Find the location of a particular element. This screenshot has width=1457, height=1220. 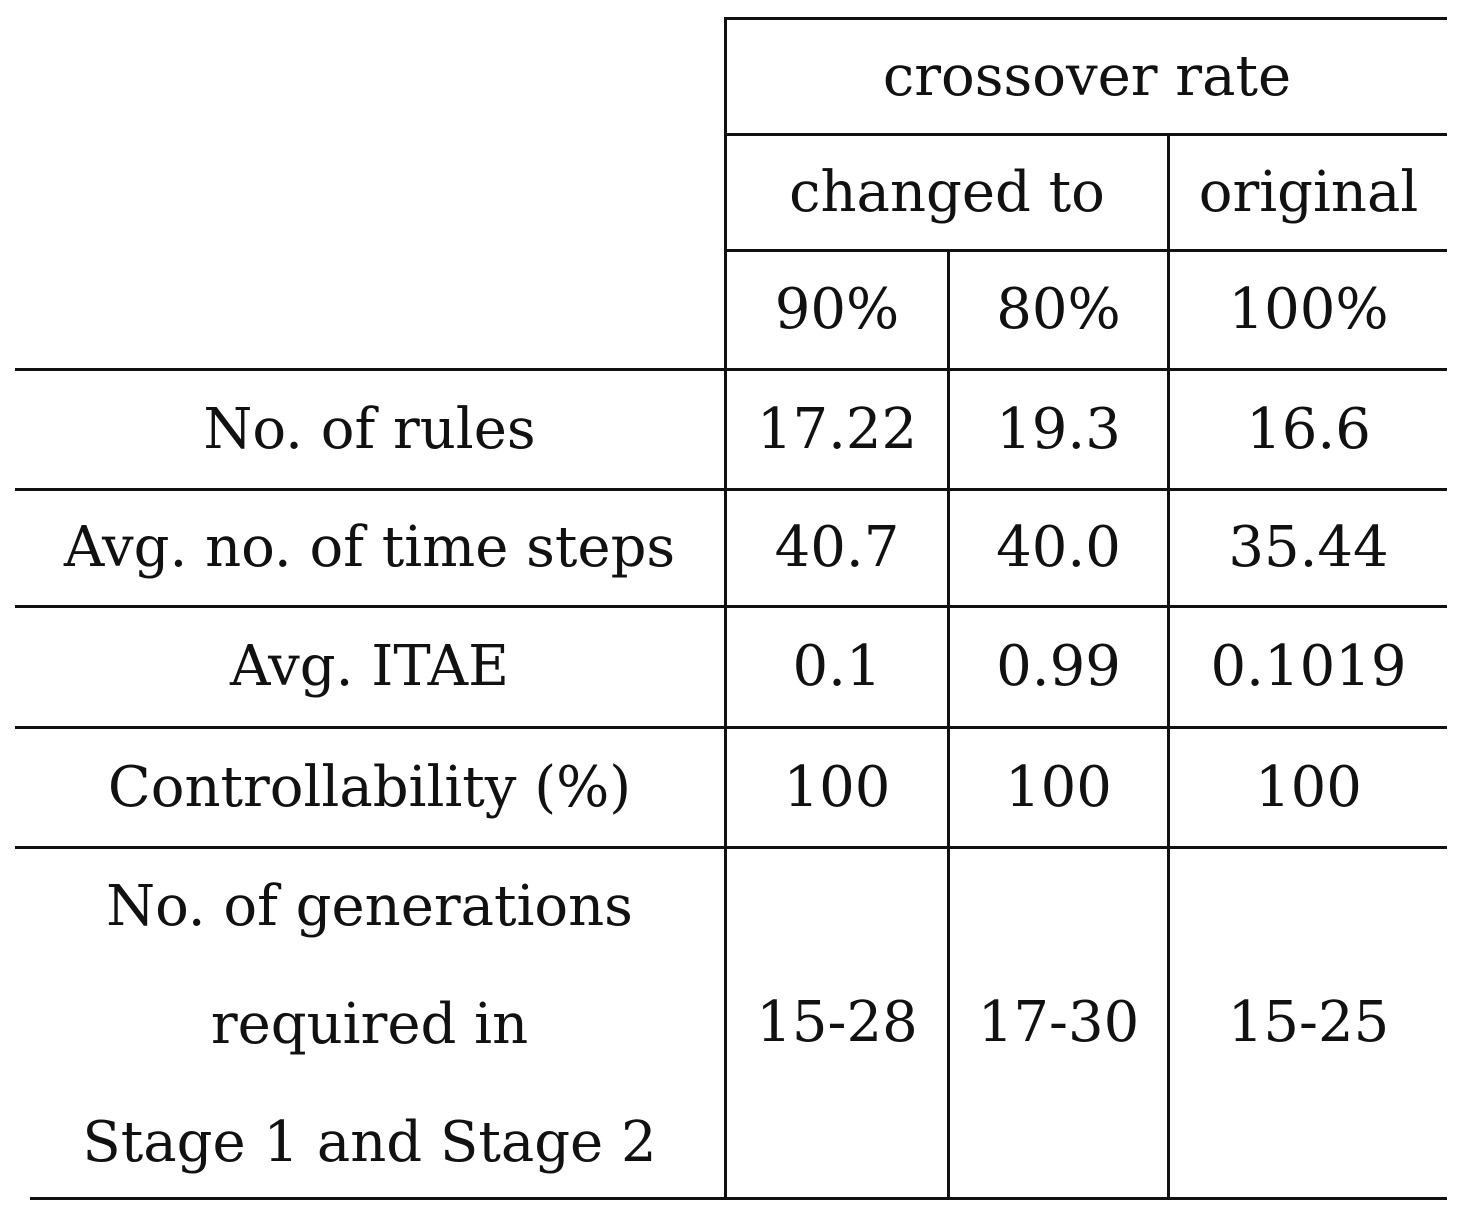

row-label-rules: No. of rules is located at coordinates (369, 429).